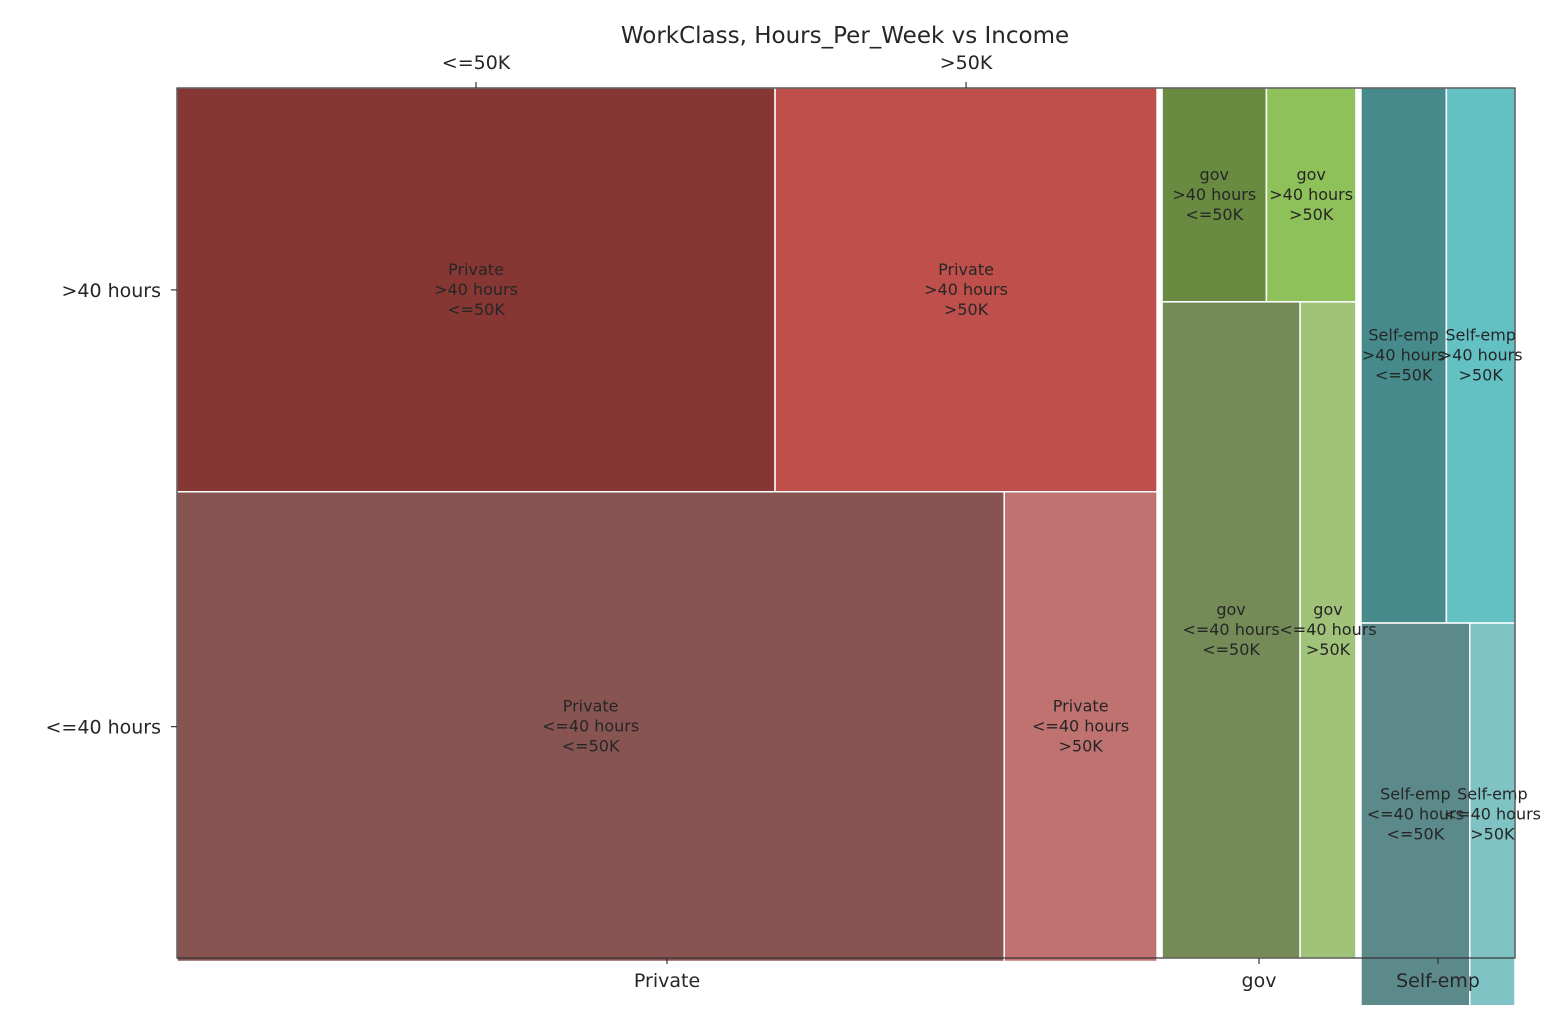  I want to click on tile-gov-gt40-hours-le50k, so click(1214, 195).